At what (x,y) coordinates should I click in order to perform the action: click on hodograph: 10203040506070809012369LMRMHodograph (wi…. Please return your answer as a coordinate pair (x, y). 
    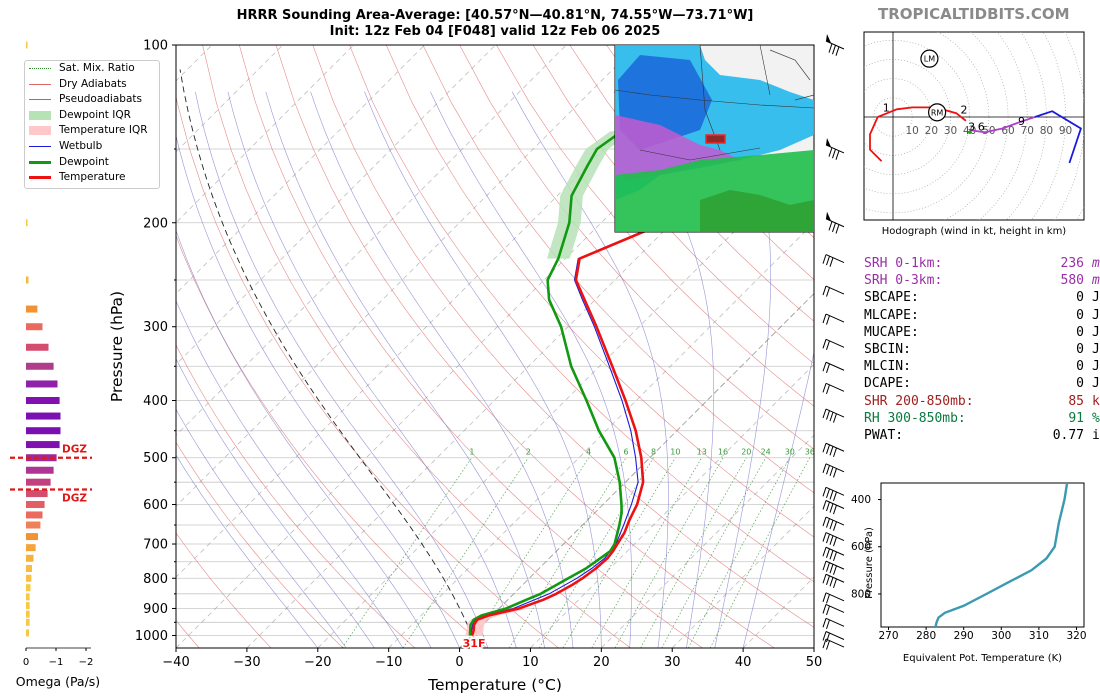
    Looking at the image, I should click on (974, 134).